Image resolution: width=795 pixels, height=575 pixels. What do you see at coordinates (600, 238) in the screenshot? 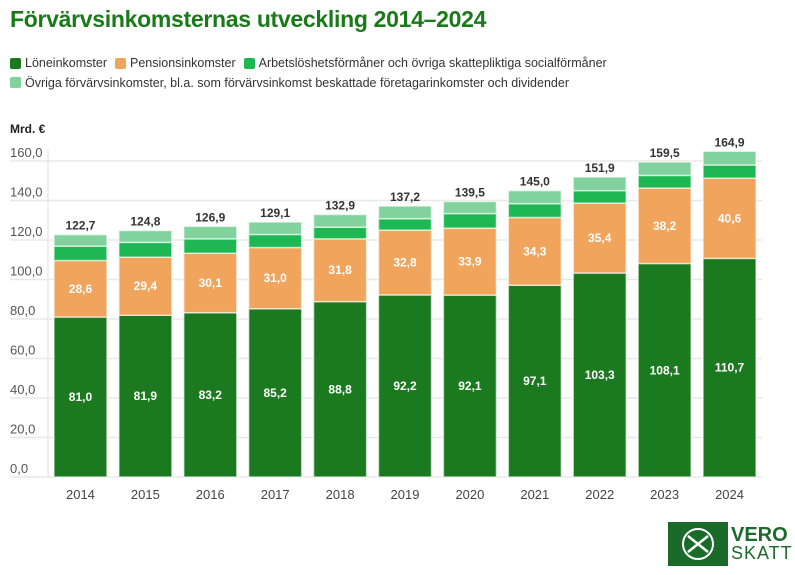
I see `data-label: 35,4` at bounding box center [600, 238].